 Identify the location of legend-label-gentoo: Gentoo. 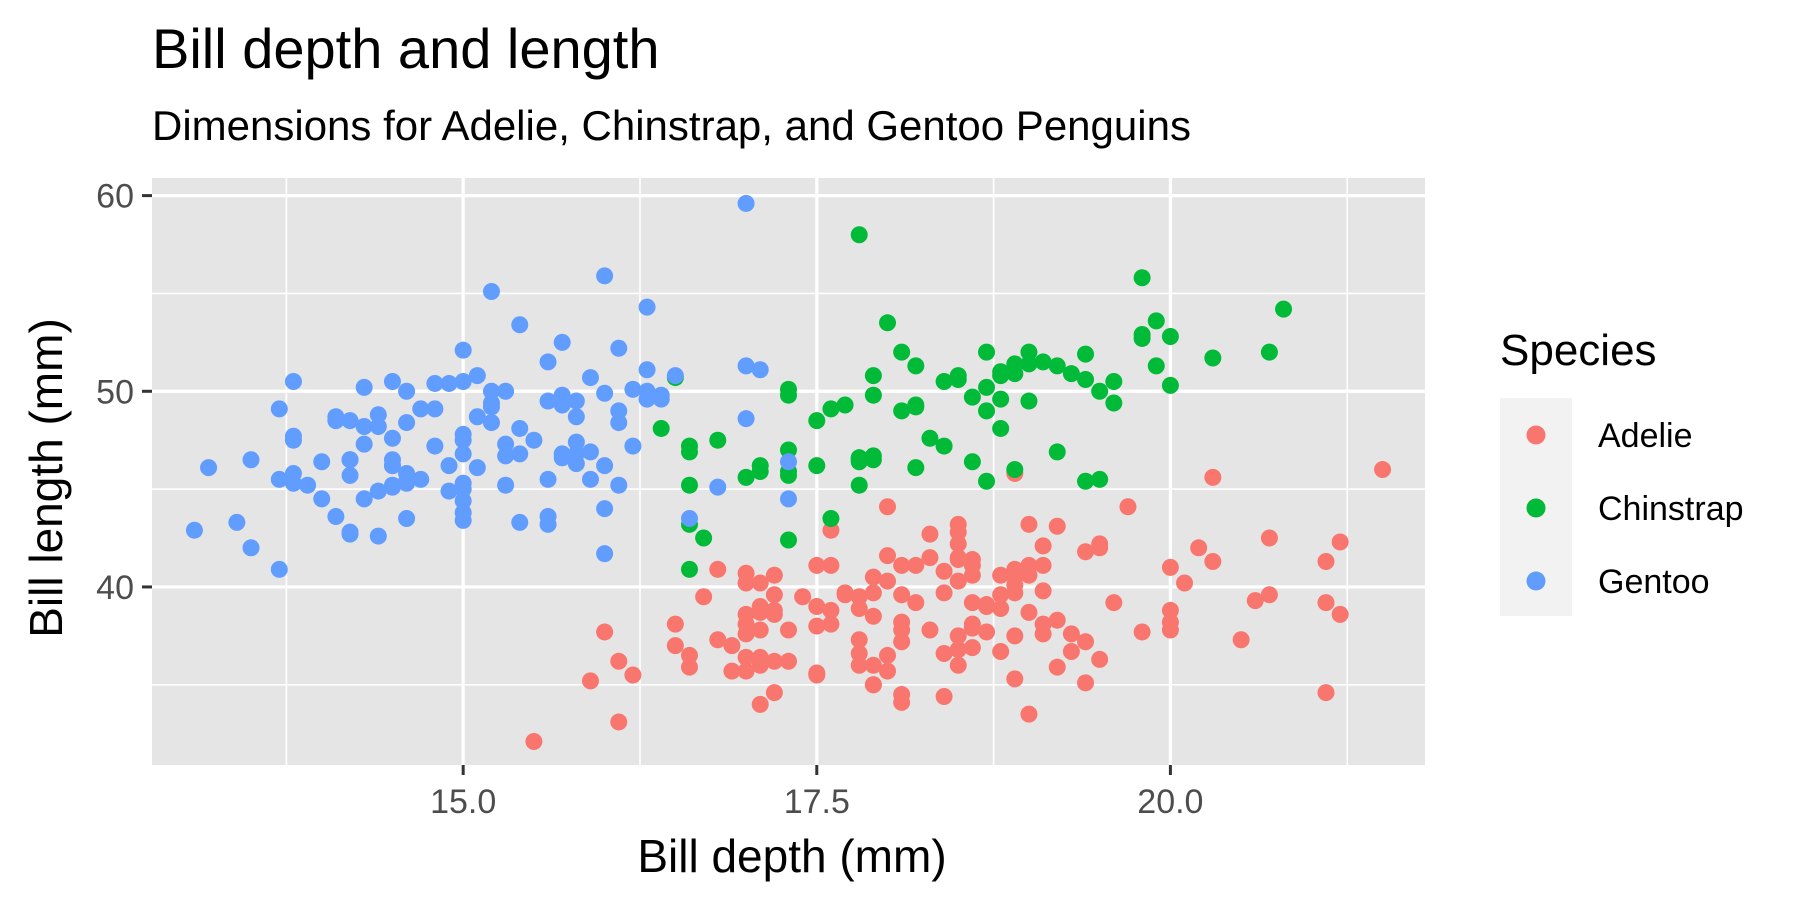
(1654, 582).